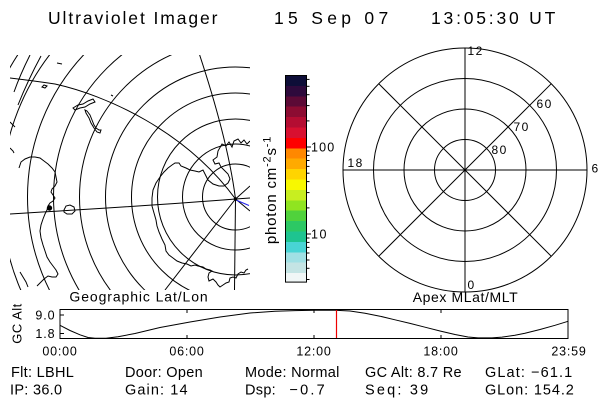 This screenshot has height=400, width=600. I want to click on svg-text: −0.7, so click(308, 391).